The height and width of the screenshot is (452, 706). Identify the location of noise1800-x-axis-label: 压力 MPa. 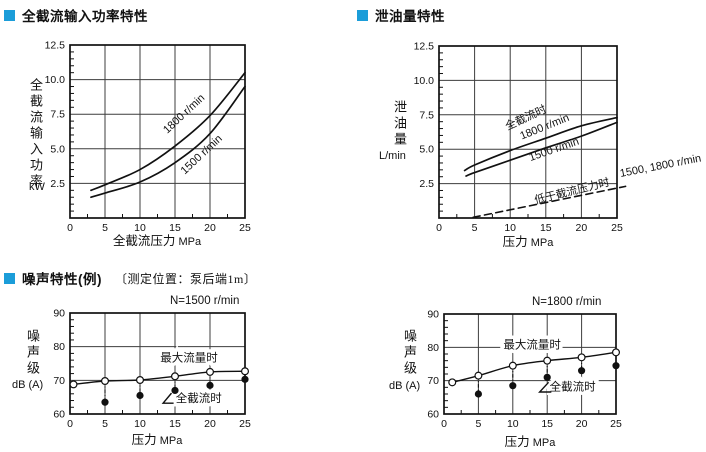
(530, 442).